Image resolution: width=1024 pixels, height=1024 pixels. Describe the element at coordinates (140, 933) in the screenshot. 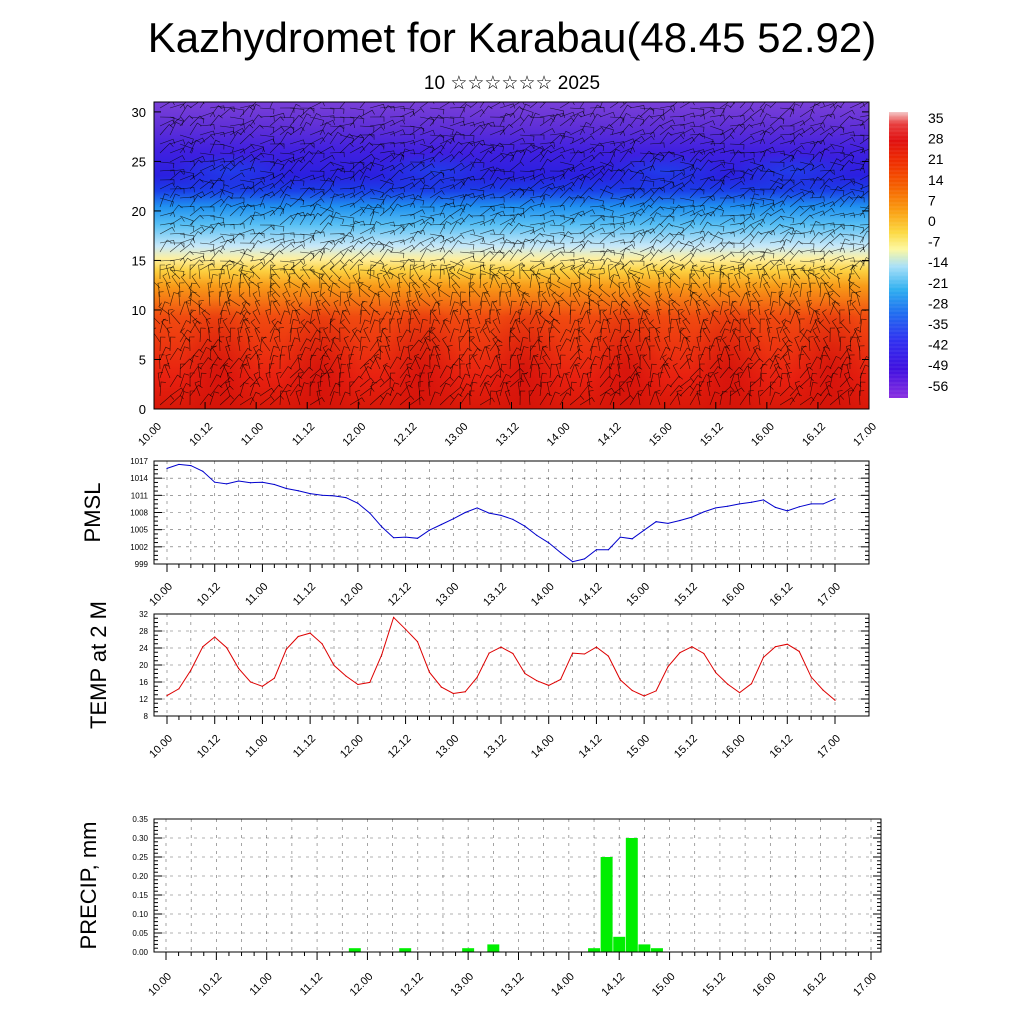

I see `precip-y-tick-label-1: 0.05` at that location.